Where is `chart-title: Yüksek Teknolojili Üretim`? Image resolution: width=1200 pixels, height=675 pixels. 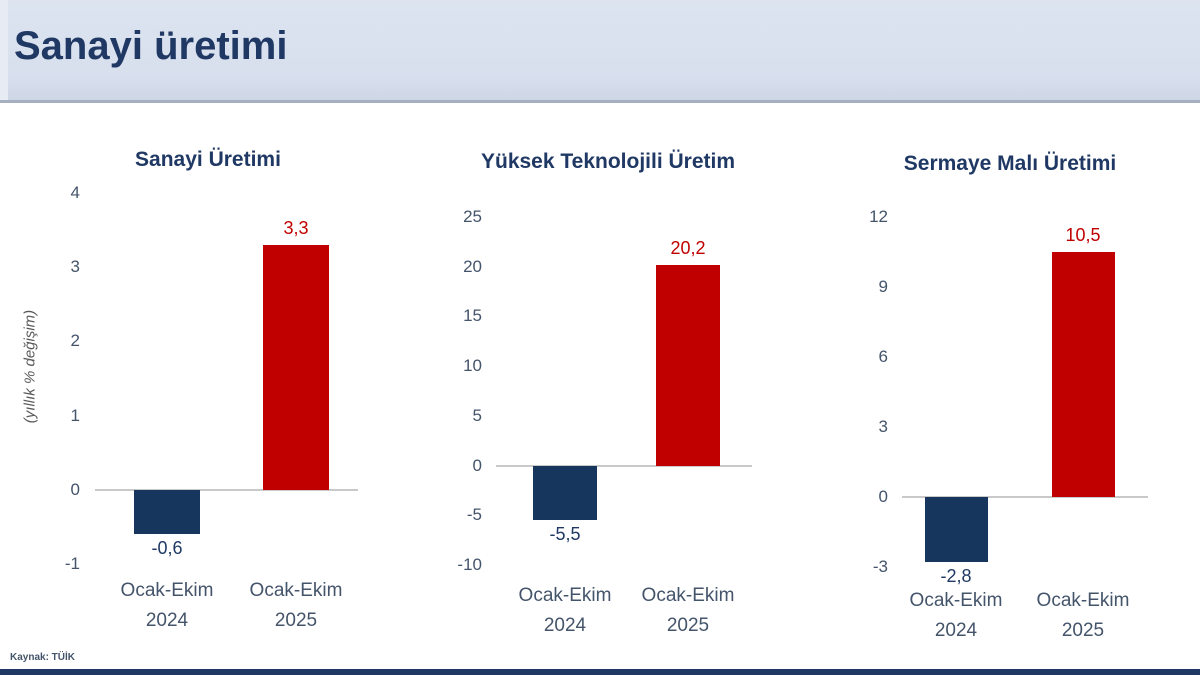 chart-title: Yüksek Teknolojili Üretim is located at coordinates (608, 161).